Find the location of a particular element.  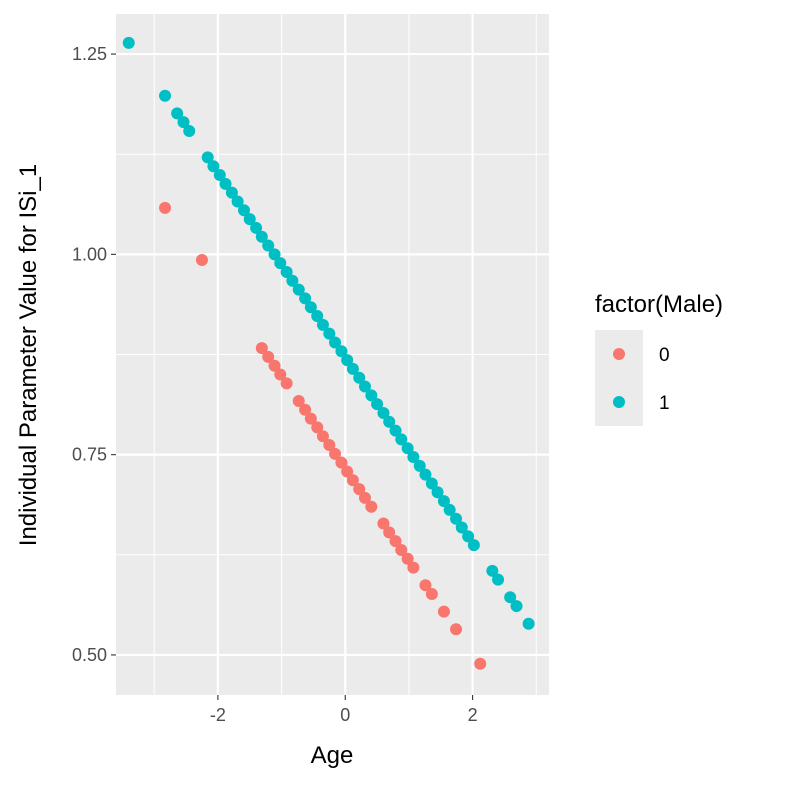

legend-label-0: 0 is located at coordinates (664, 355).